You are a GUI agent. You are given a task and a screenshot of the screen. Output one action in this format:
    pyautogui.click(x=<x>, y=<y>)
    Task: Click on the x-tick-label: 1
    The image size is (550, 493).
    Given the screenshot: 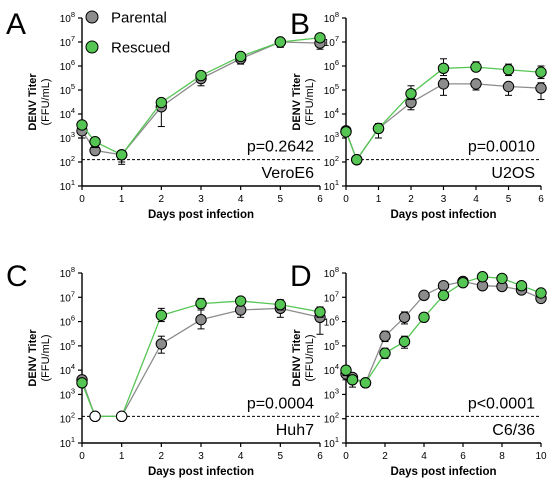 What is the action you would take?
    pyautogui.click(x=122, y=456)
    